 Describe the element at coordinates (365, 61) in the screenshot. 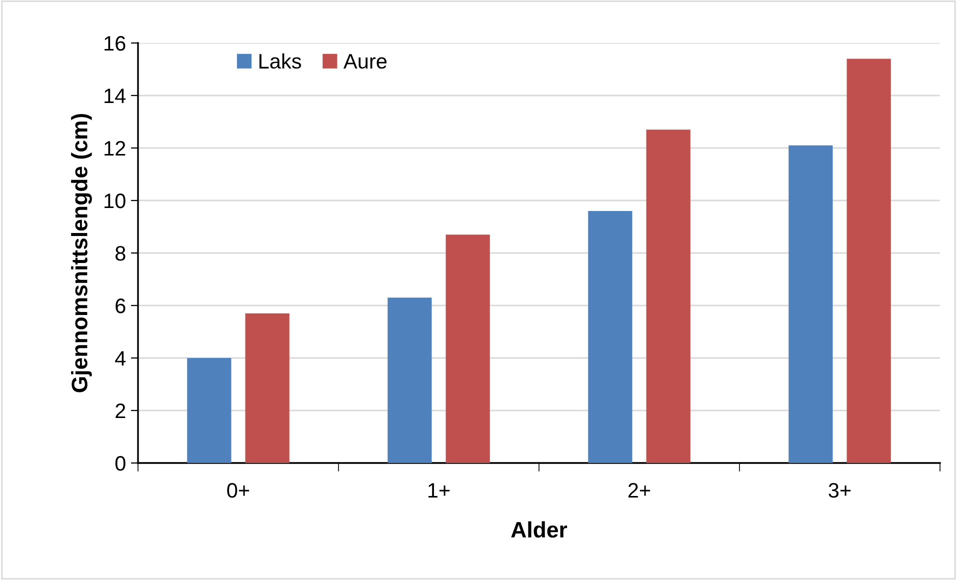

I see `legend-label: Aure` at that location.